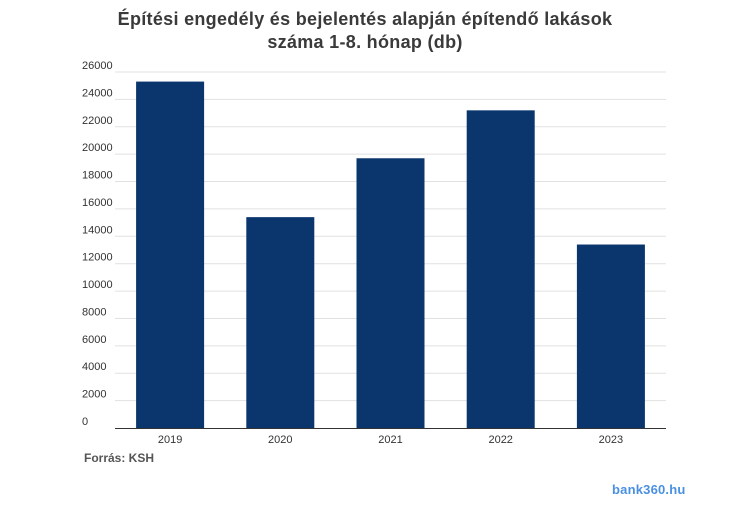 This screenshot has height=519, width=730. I want to click on x-tick-label: 2022, so click(500, 440).